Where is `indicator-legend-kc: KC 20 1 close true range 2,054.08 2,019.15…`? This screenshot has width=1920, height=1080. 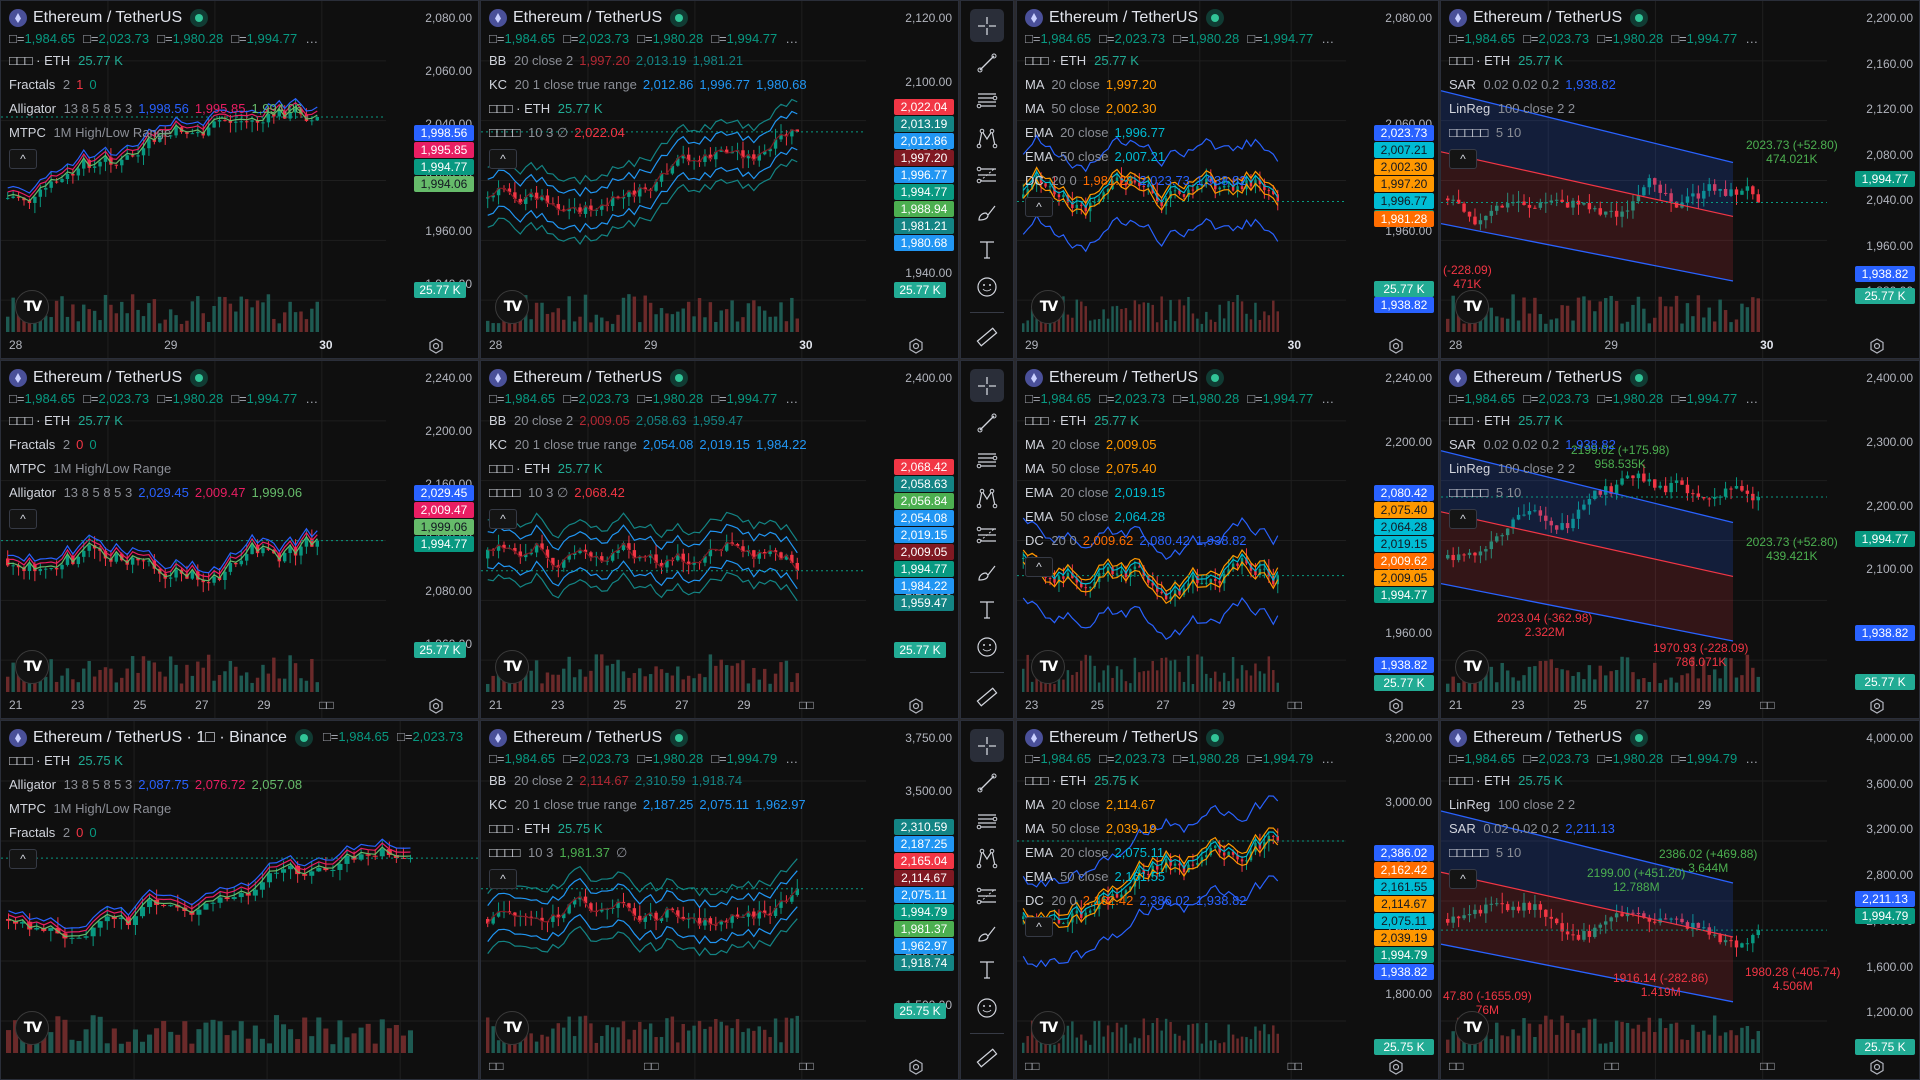 indicator-legend-kc: KC 20 1 close true range 2,054.08 2,019.15… is located at coordinates (651, 445).